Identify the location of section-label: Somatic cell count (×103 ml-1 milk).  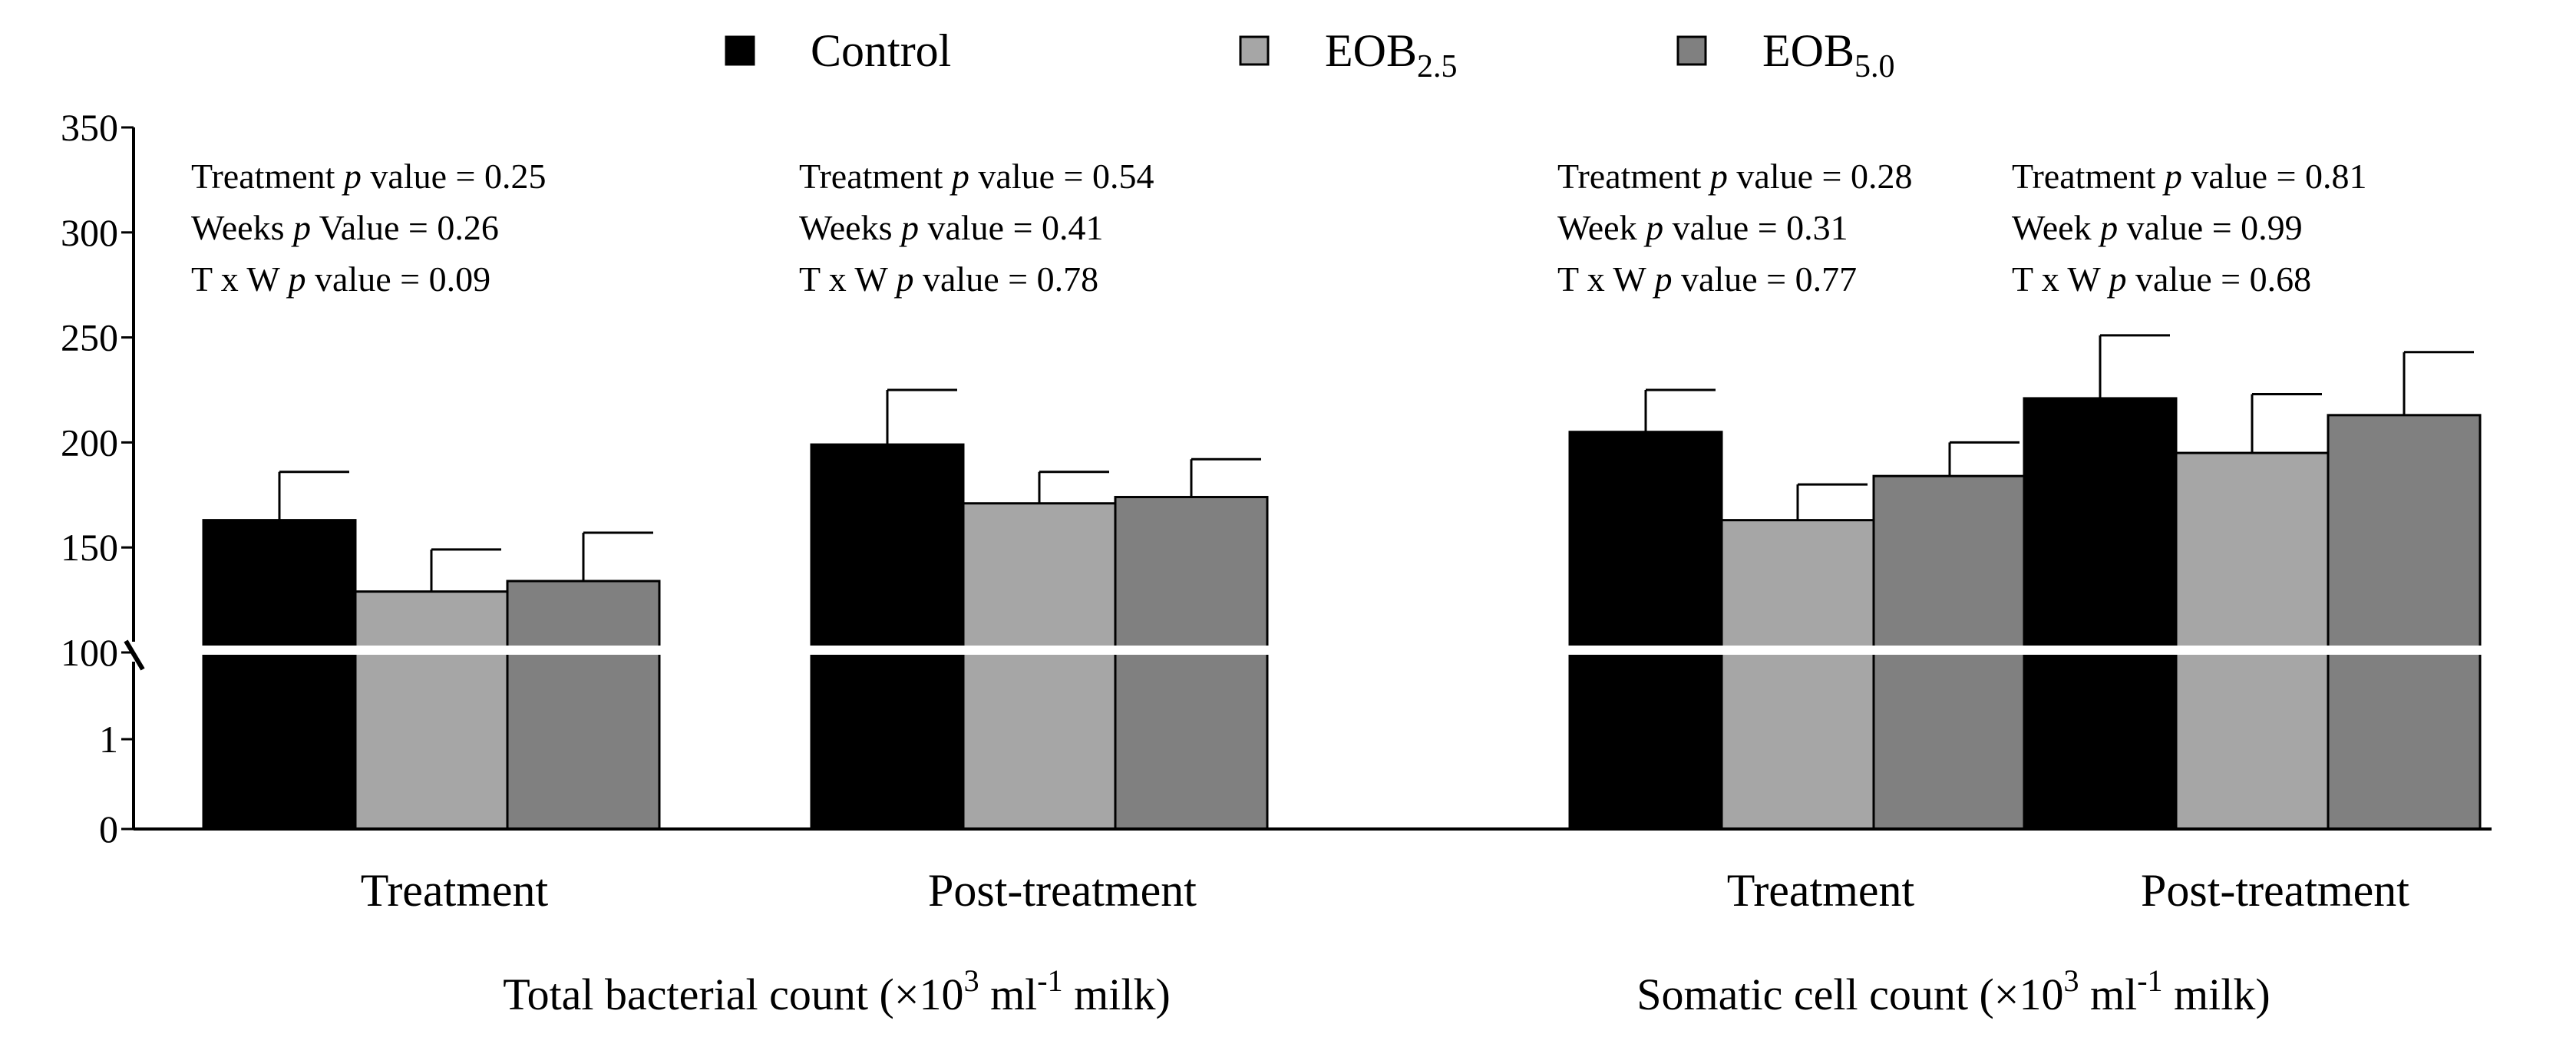
(1953, 991).